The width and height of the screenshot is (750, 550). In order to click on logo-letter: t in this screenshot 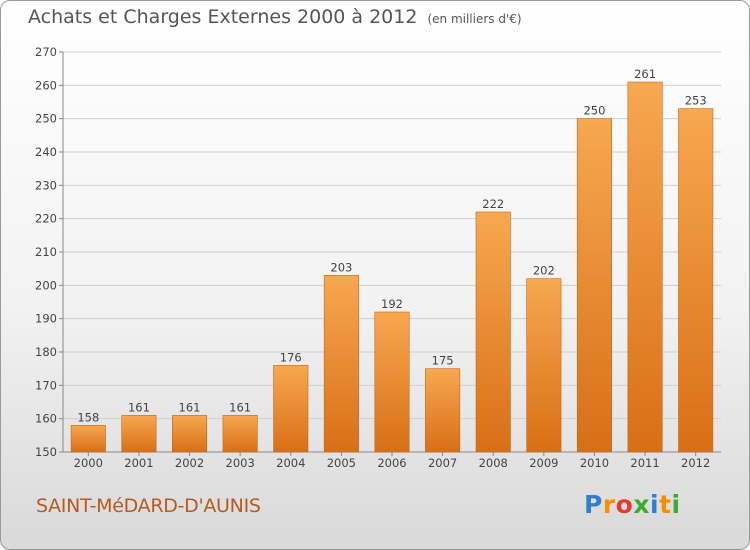, I will do `click(665, 504)`.